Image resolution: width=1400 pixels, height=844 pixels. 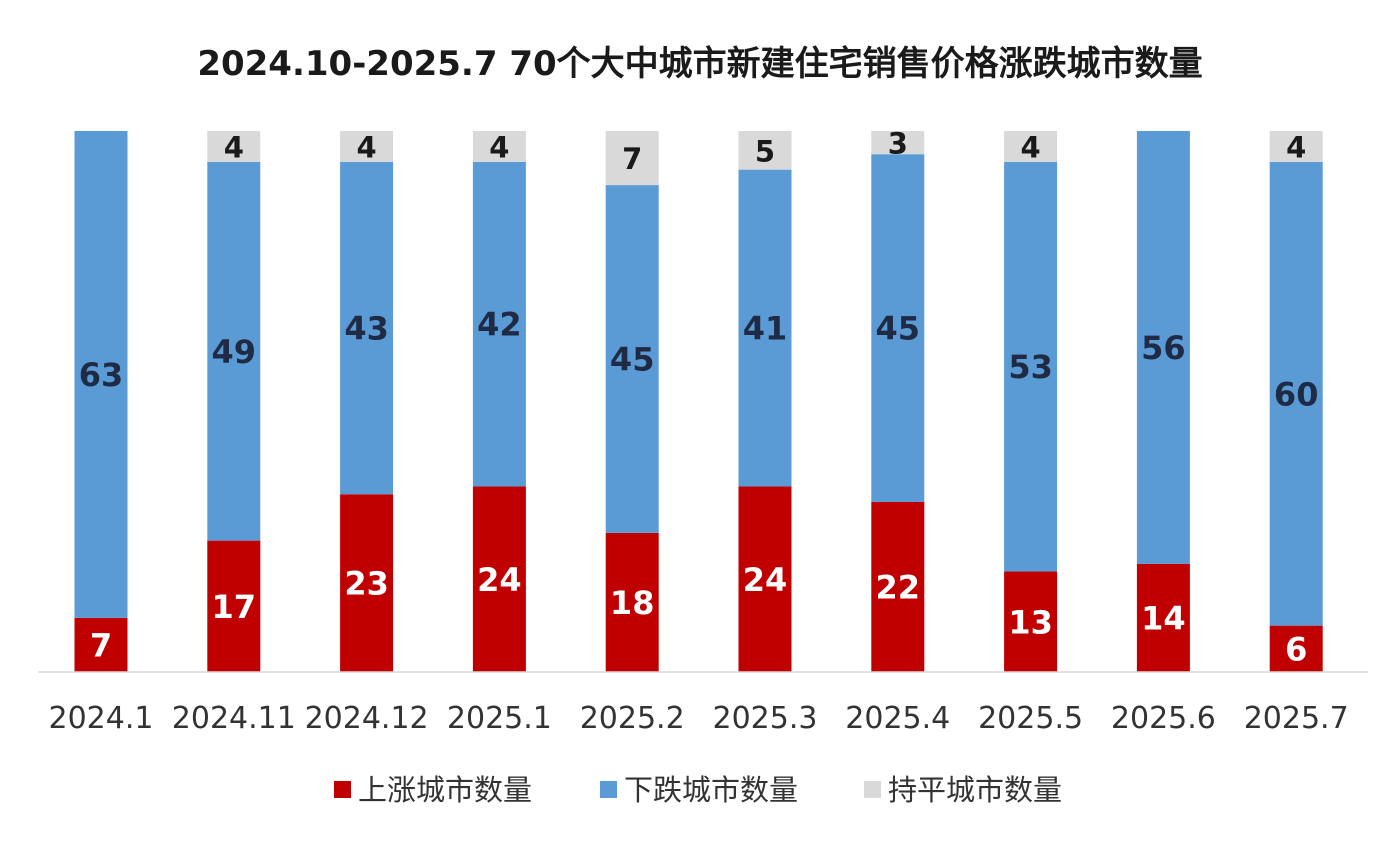 I want to click on legend: 上涨城市数量 下跌城市数量 持平城市数量, so click(x=698, y=790).